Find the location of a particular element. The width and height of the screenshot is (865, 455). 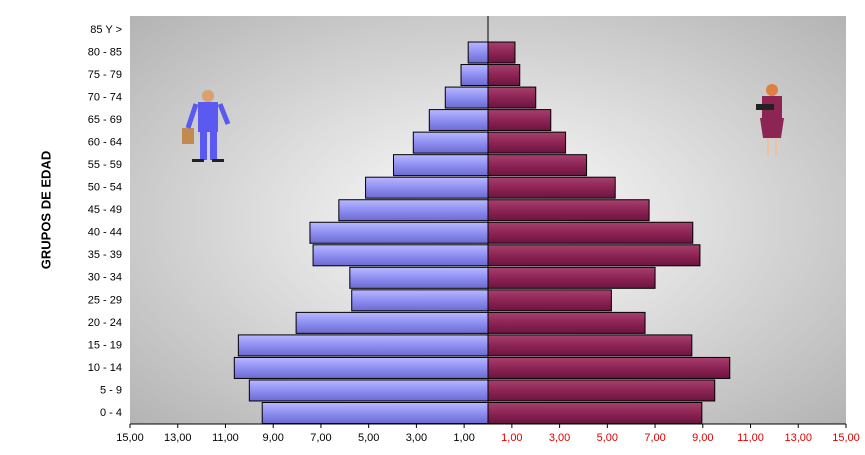

y-tick-label: 45 - 49 is located at coordinates (105, 210).